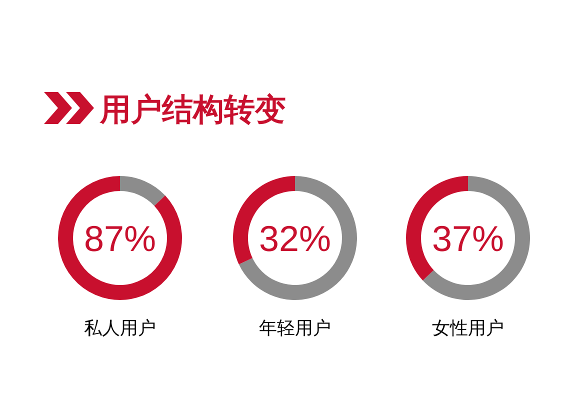  I want to click on text: 87%, so click(120, 238).